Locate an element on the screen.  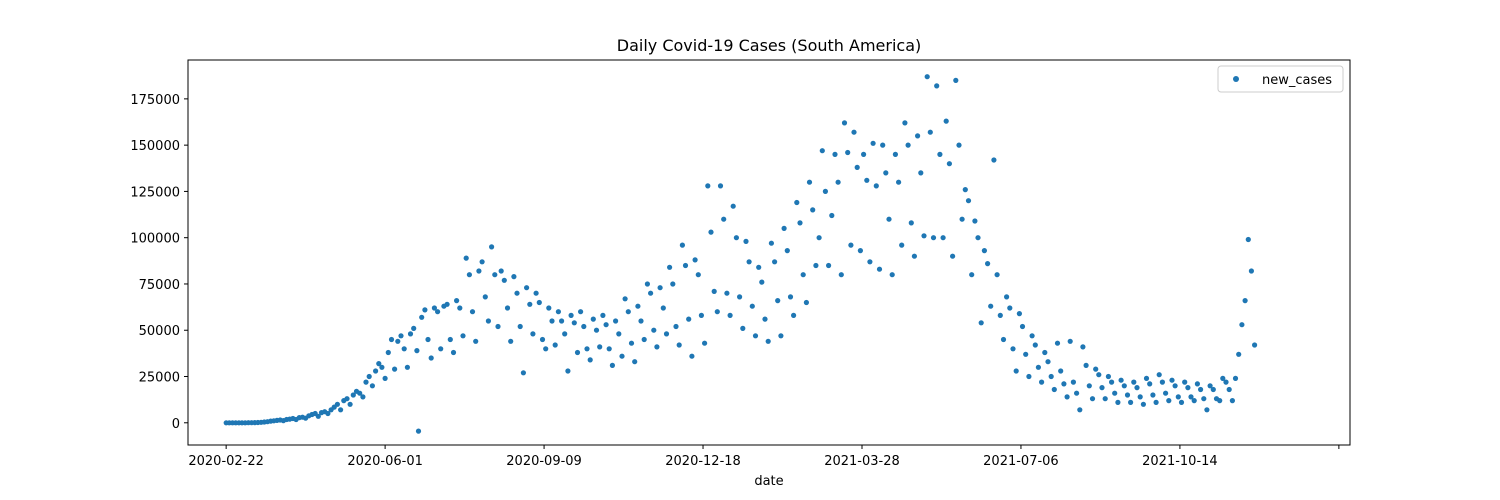
legend-box is located at coordinates (1280, 79).